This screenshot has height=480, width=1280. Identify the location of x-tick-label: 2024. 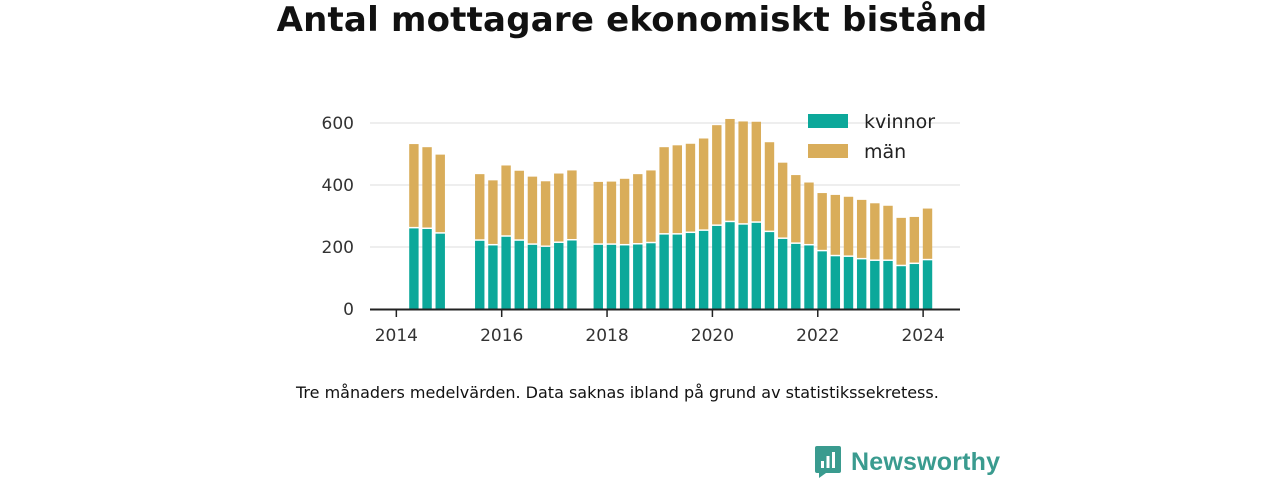
(922, 336).